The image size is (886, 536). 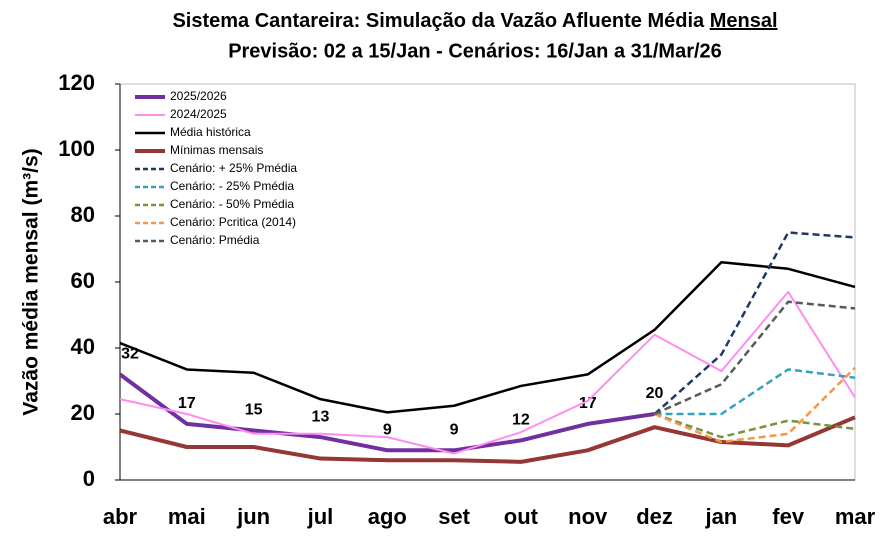 What do you see at coordinates (454, 516) in the screenshot?
I see `x-tick-label: set` at bounding box center [454, 516].